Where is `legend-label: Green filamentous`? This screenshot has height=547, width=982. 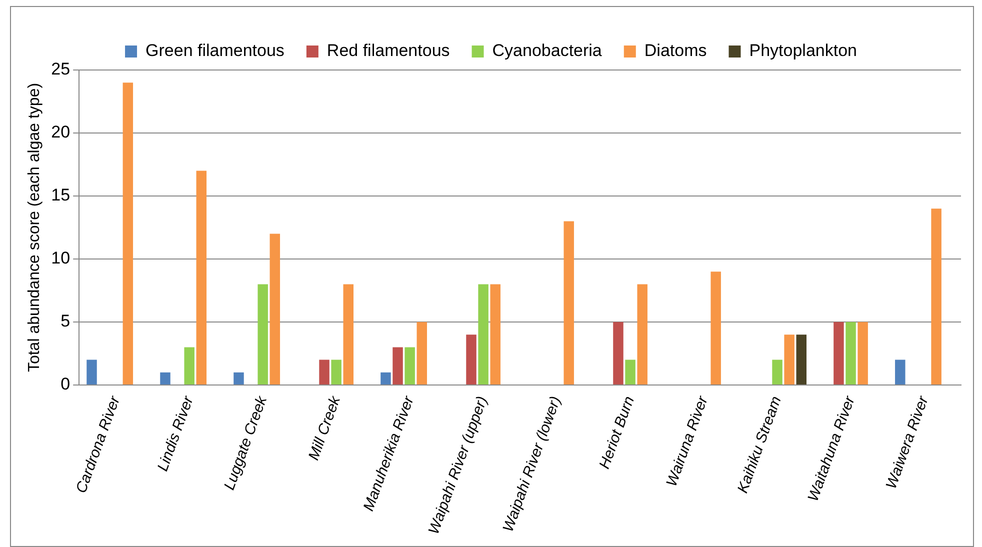 legend-label: Green filamentous is located at coordinates (215, 50).